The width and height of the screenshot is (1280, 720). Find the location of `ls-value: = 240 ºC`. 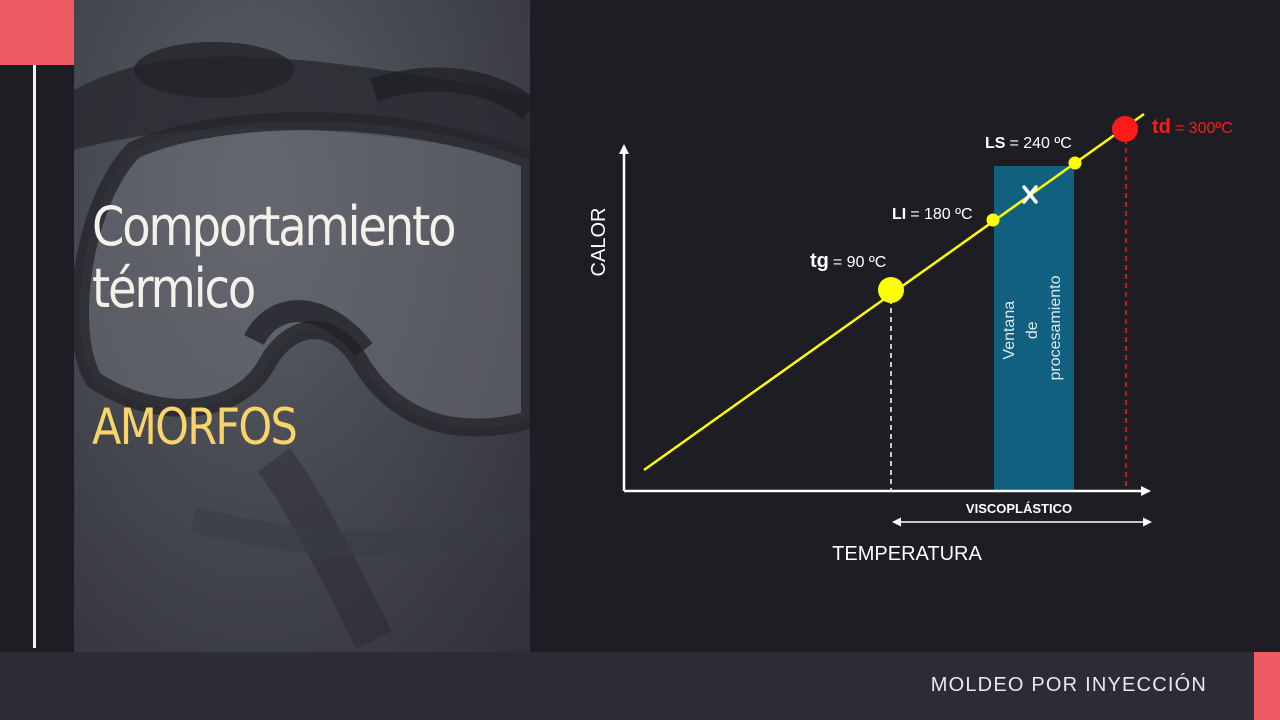

ls-value: = 240 ºC is located at coordinates (1040, 143).